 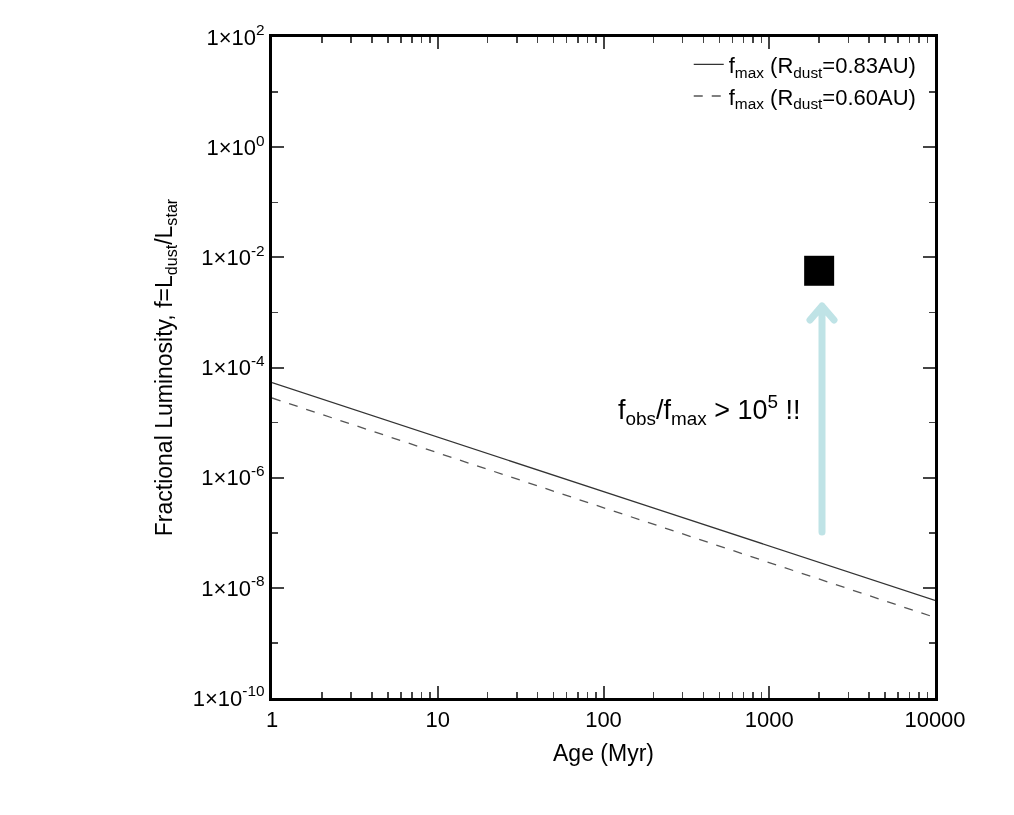 What do you see at coordinates (603, 720) in the screenshot?
I see `x-tick-label: 100` at bounding box center [603, 720].